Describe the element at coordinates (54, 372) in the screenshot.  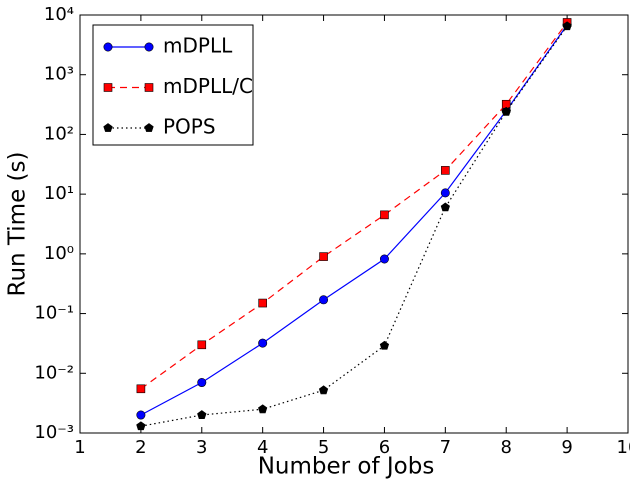
I see `y-tick-label: 10⁻²` at that location.